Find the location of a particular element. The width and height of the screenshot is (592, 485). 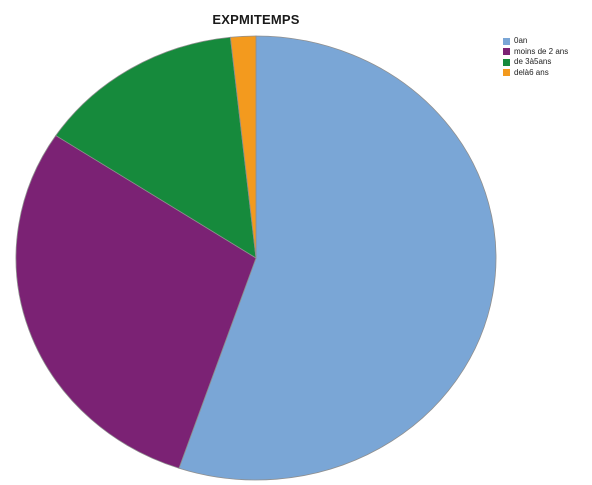

legend-item: moins de 2 ans is located at coordinates (535, 52).